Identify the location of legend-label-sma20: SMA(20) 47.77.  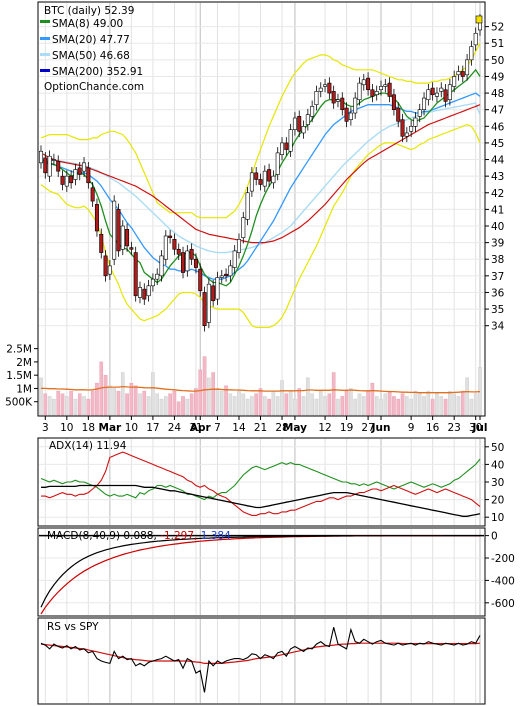
(91, 40).